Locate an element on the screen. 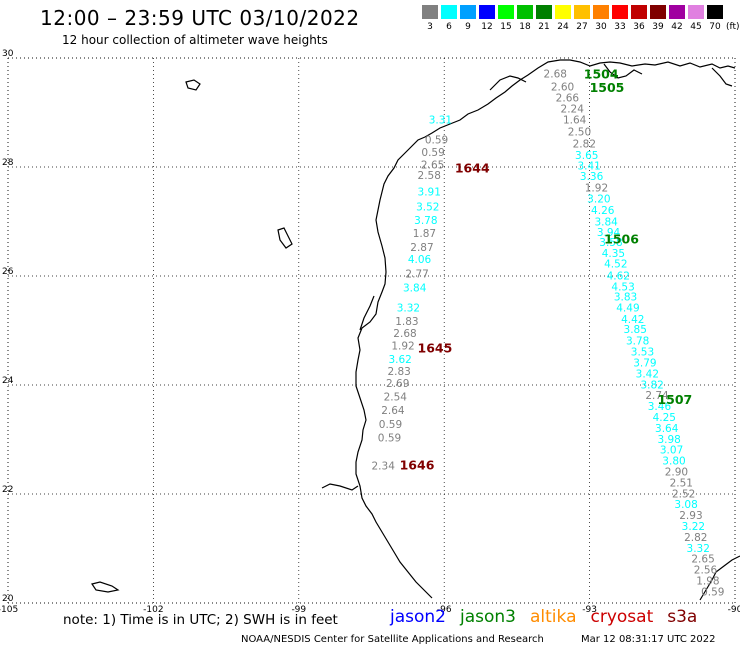 This screenshot has height=650, width=740. wave-height-value: 2.65 is located at coordinates (702, 560).